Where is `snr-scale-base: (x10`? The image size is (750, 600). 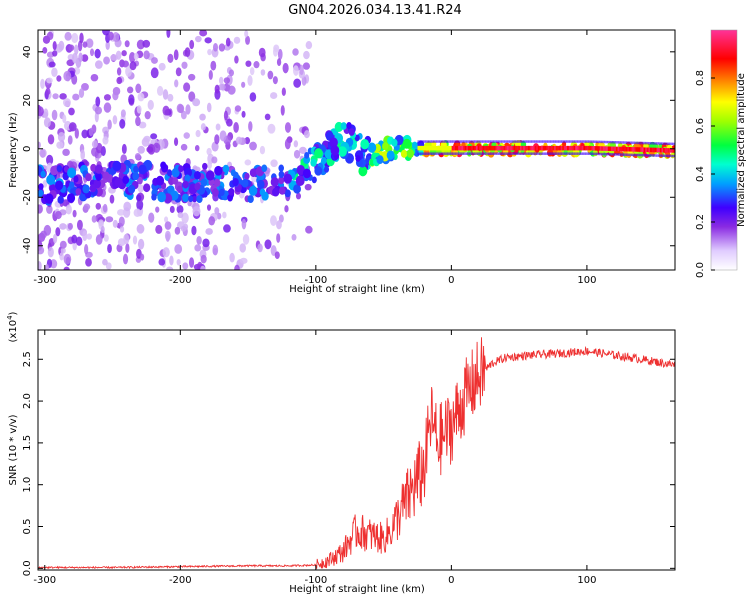 snr-scale-base: (x10 is located at coordinates (13, 331).